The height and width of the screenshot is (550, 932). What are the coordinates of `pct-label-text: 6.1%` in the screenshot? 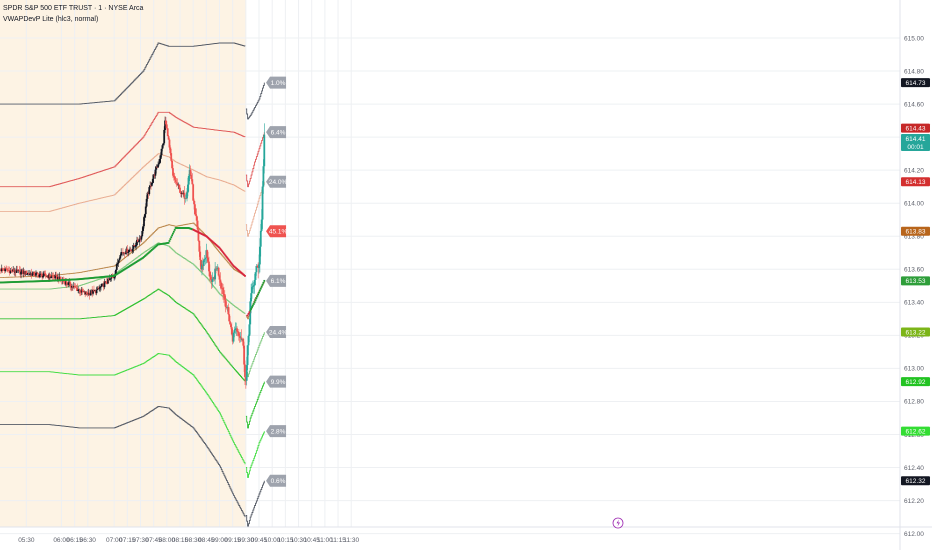 It's located at (278, 281).